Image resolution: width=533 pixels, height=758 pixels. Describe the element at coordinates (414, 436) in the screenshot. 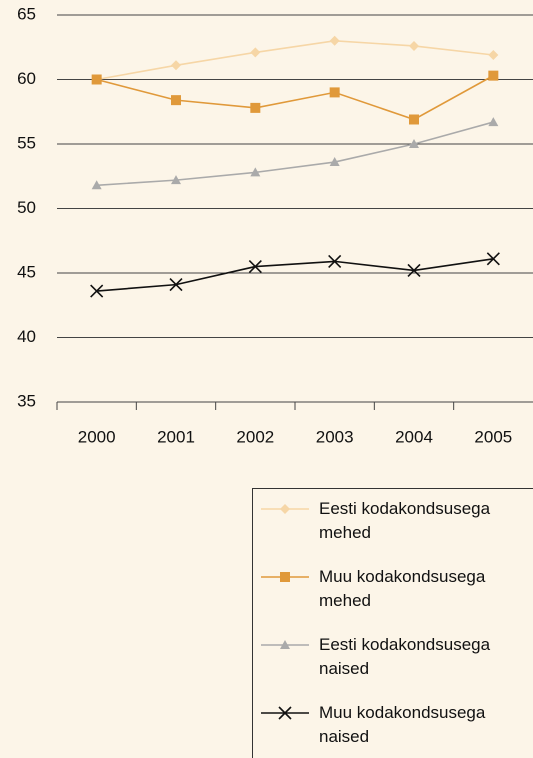

I see `x-tick-label: 2004` at that location.